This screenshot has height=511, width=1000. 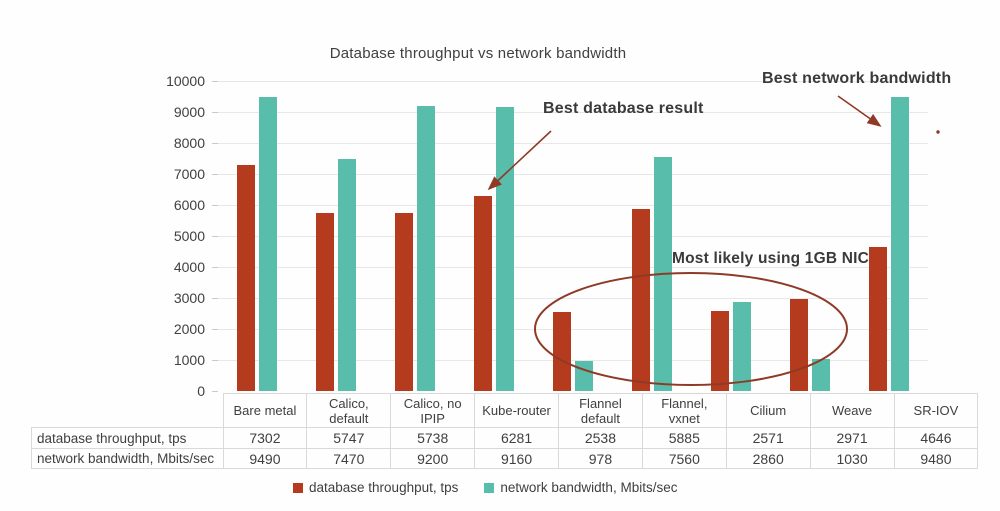 I want to click on category-header: Calico, no IPIP, so click(x=433, y=410).